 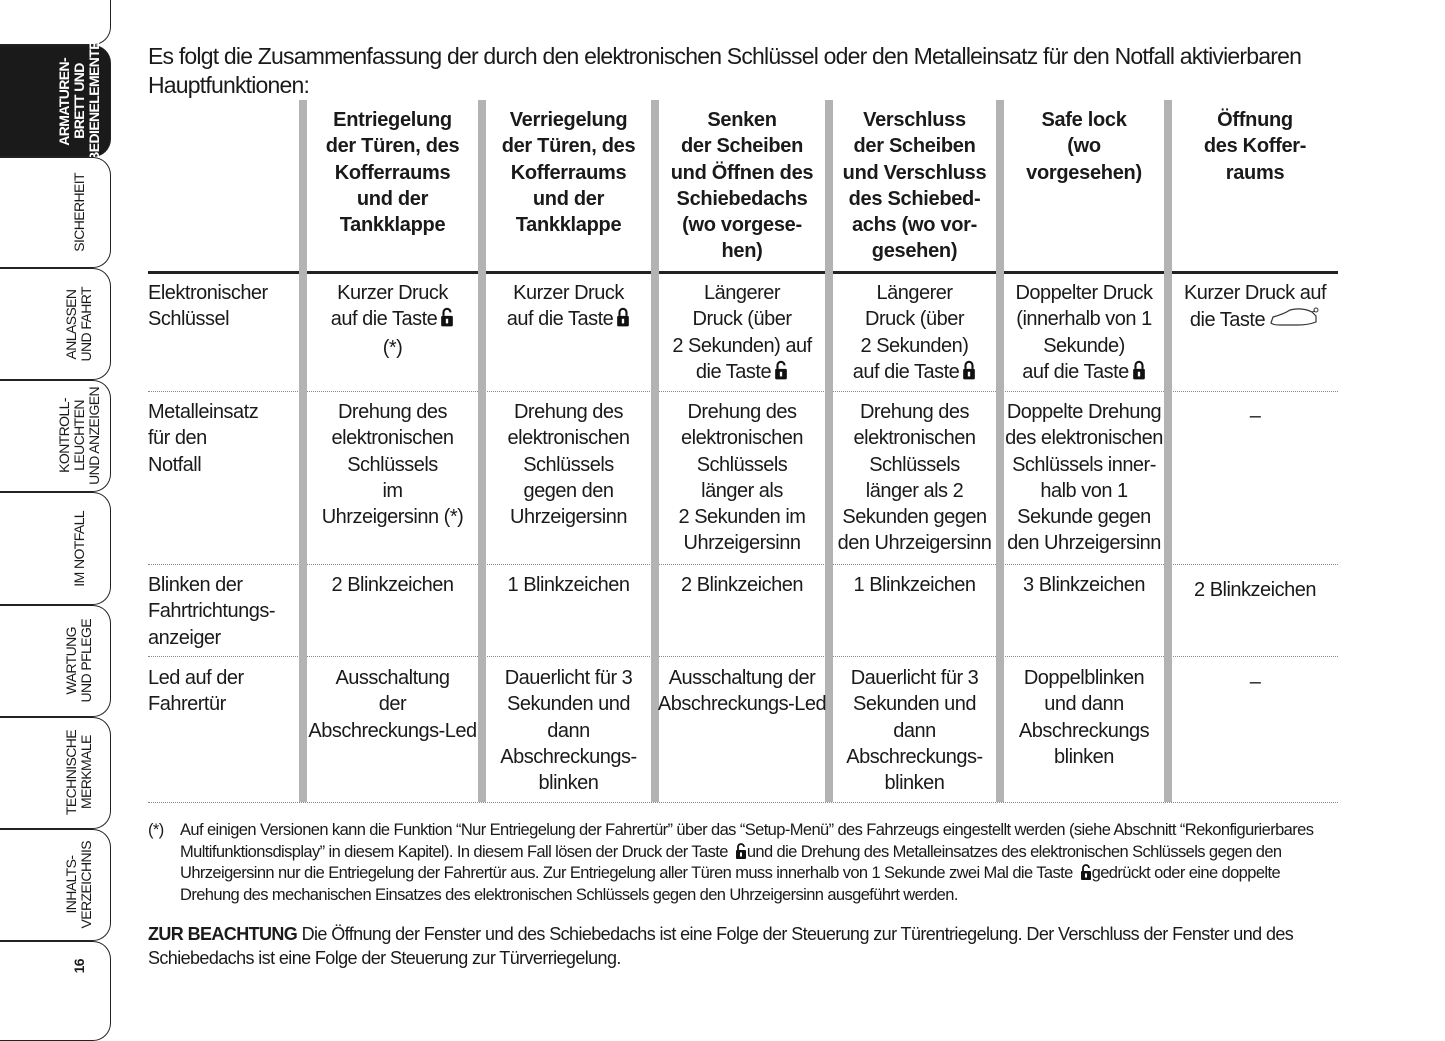 I want to click on sidebar-top-tab, so click(x=55, y=22).